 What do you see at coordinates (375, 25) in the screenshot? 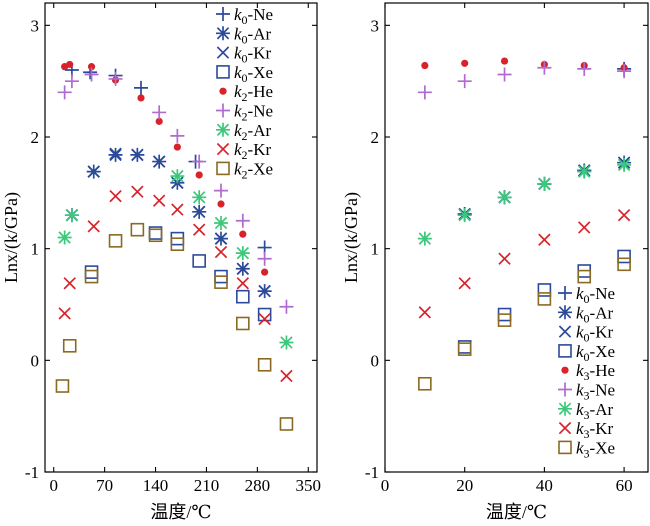
I see `y-tick-label: 3` at bounding box center [375, 25].